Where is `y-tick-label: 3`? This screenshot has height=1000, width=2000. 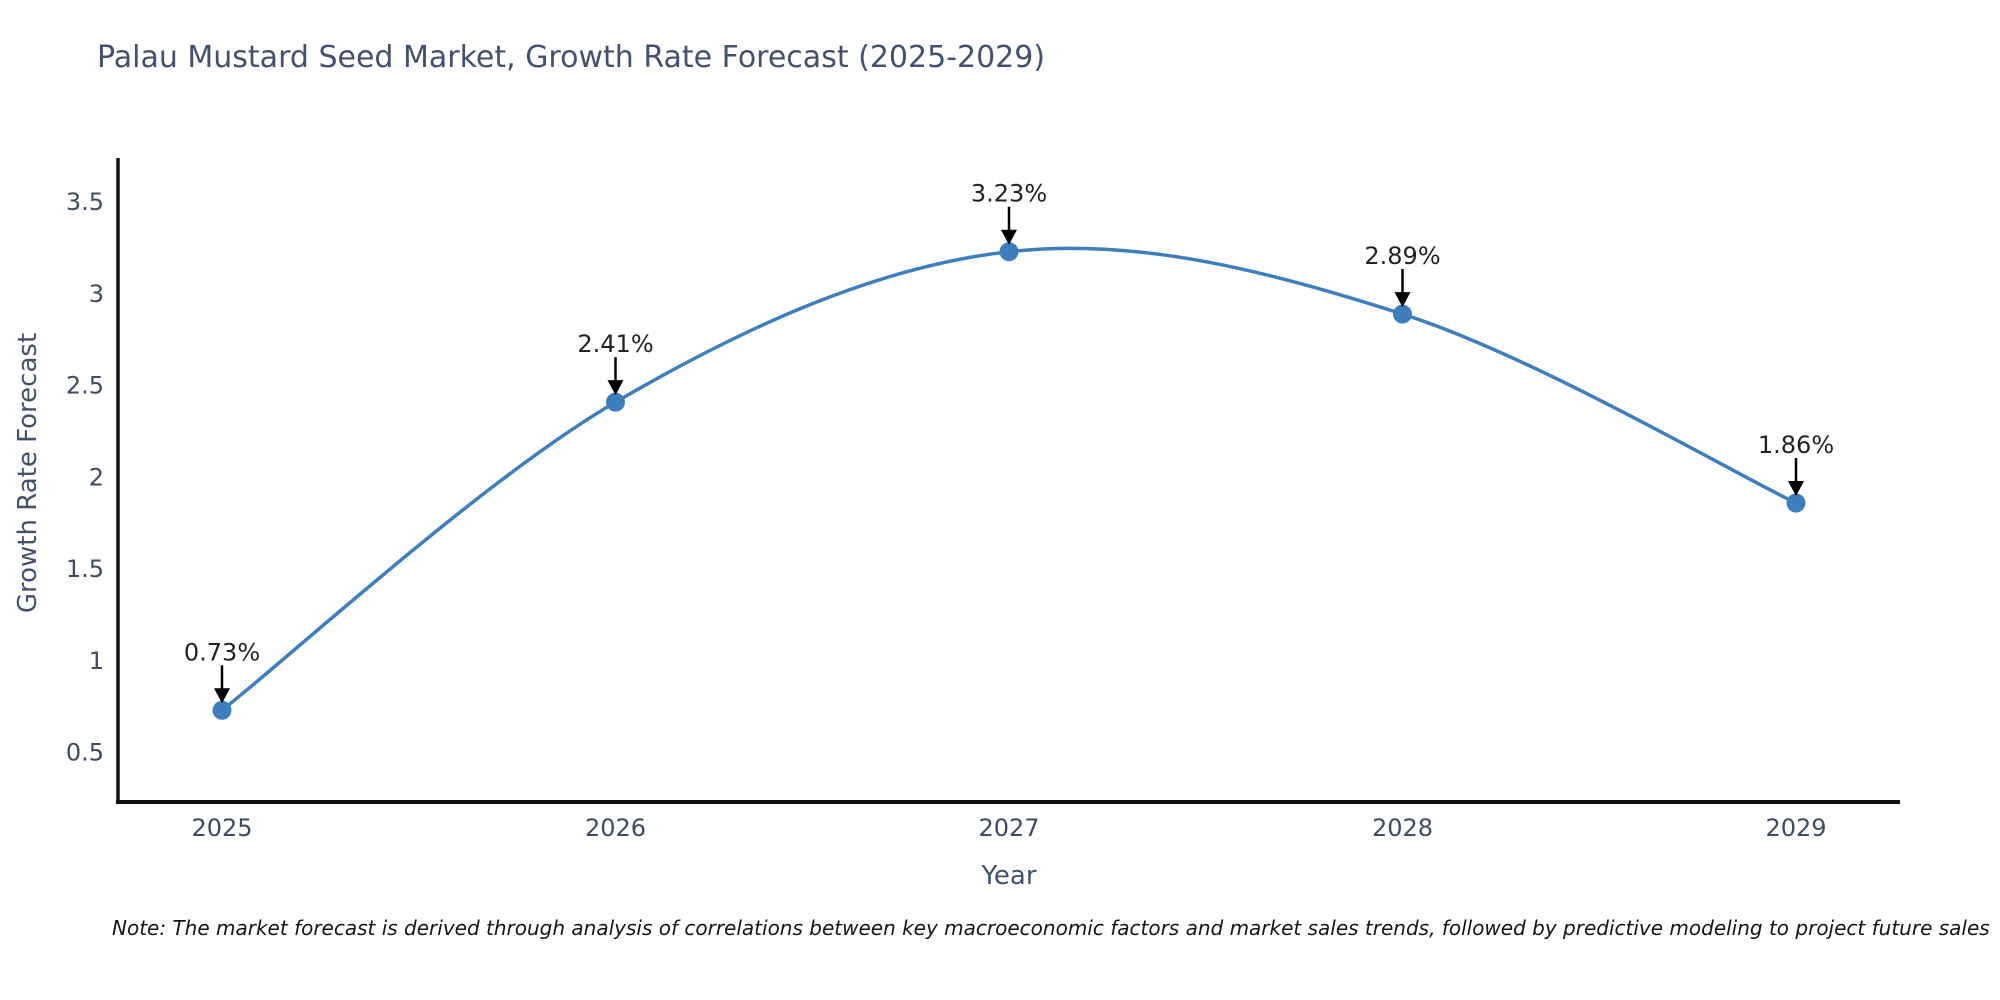
y-tick-label: 3 is located at coordinates (96, 294).